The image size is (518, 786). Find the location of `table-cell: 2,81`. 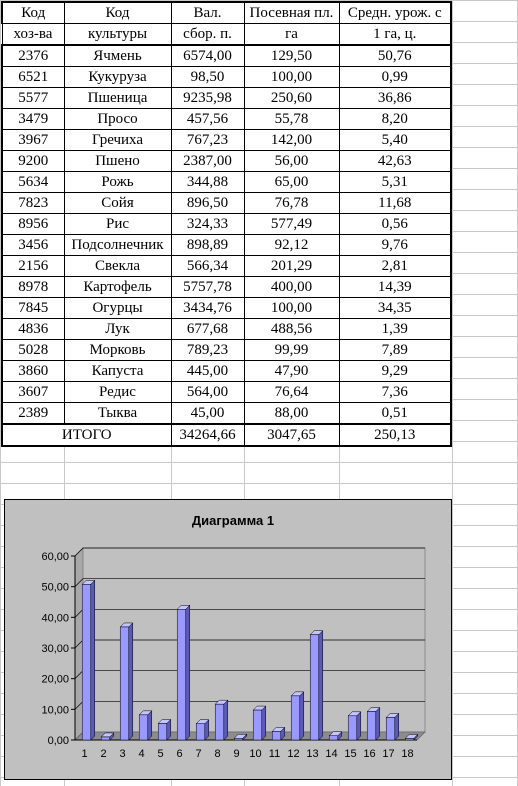

table-cell: 2,81 is located at coordinates (395, 266).